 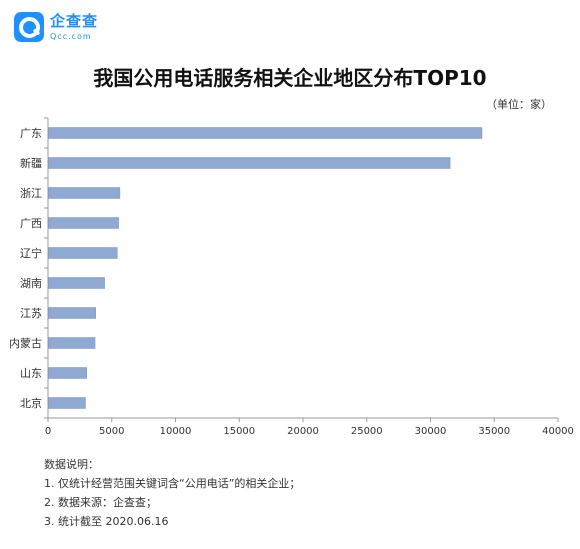 What do you see at coordinates (71, 36) in the screenshot?
I see `brand-domain: Qcc.com` at bounding box center [71, 36].